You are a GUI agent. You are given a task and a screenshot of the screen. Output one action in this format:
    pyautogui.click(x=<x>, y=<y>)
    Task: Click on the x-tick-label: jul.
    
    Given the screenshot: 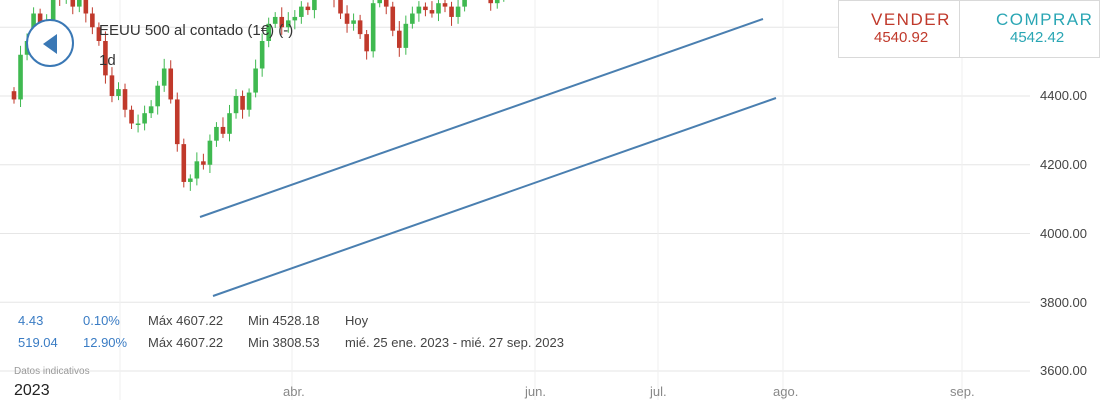 What is the action you would take?
    pyautogui.click(x=658, y=391)
    